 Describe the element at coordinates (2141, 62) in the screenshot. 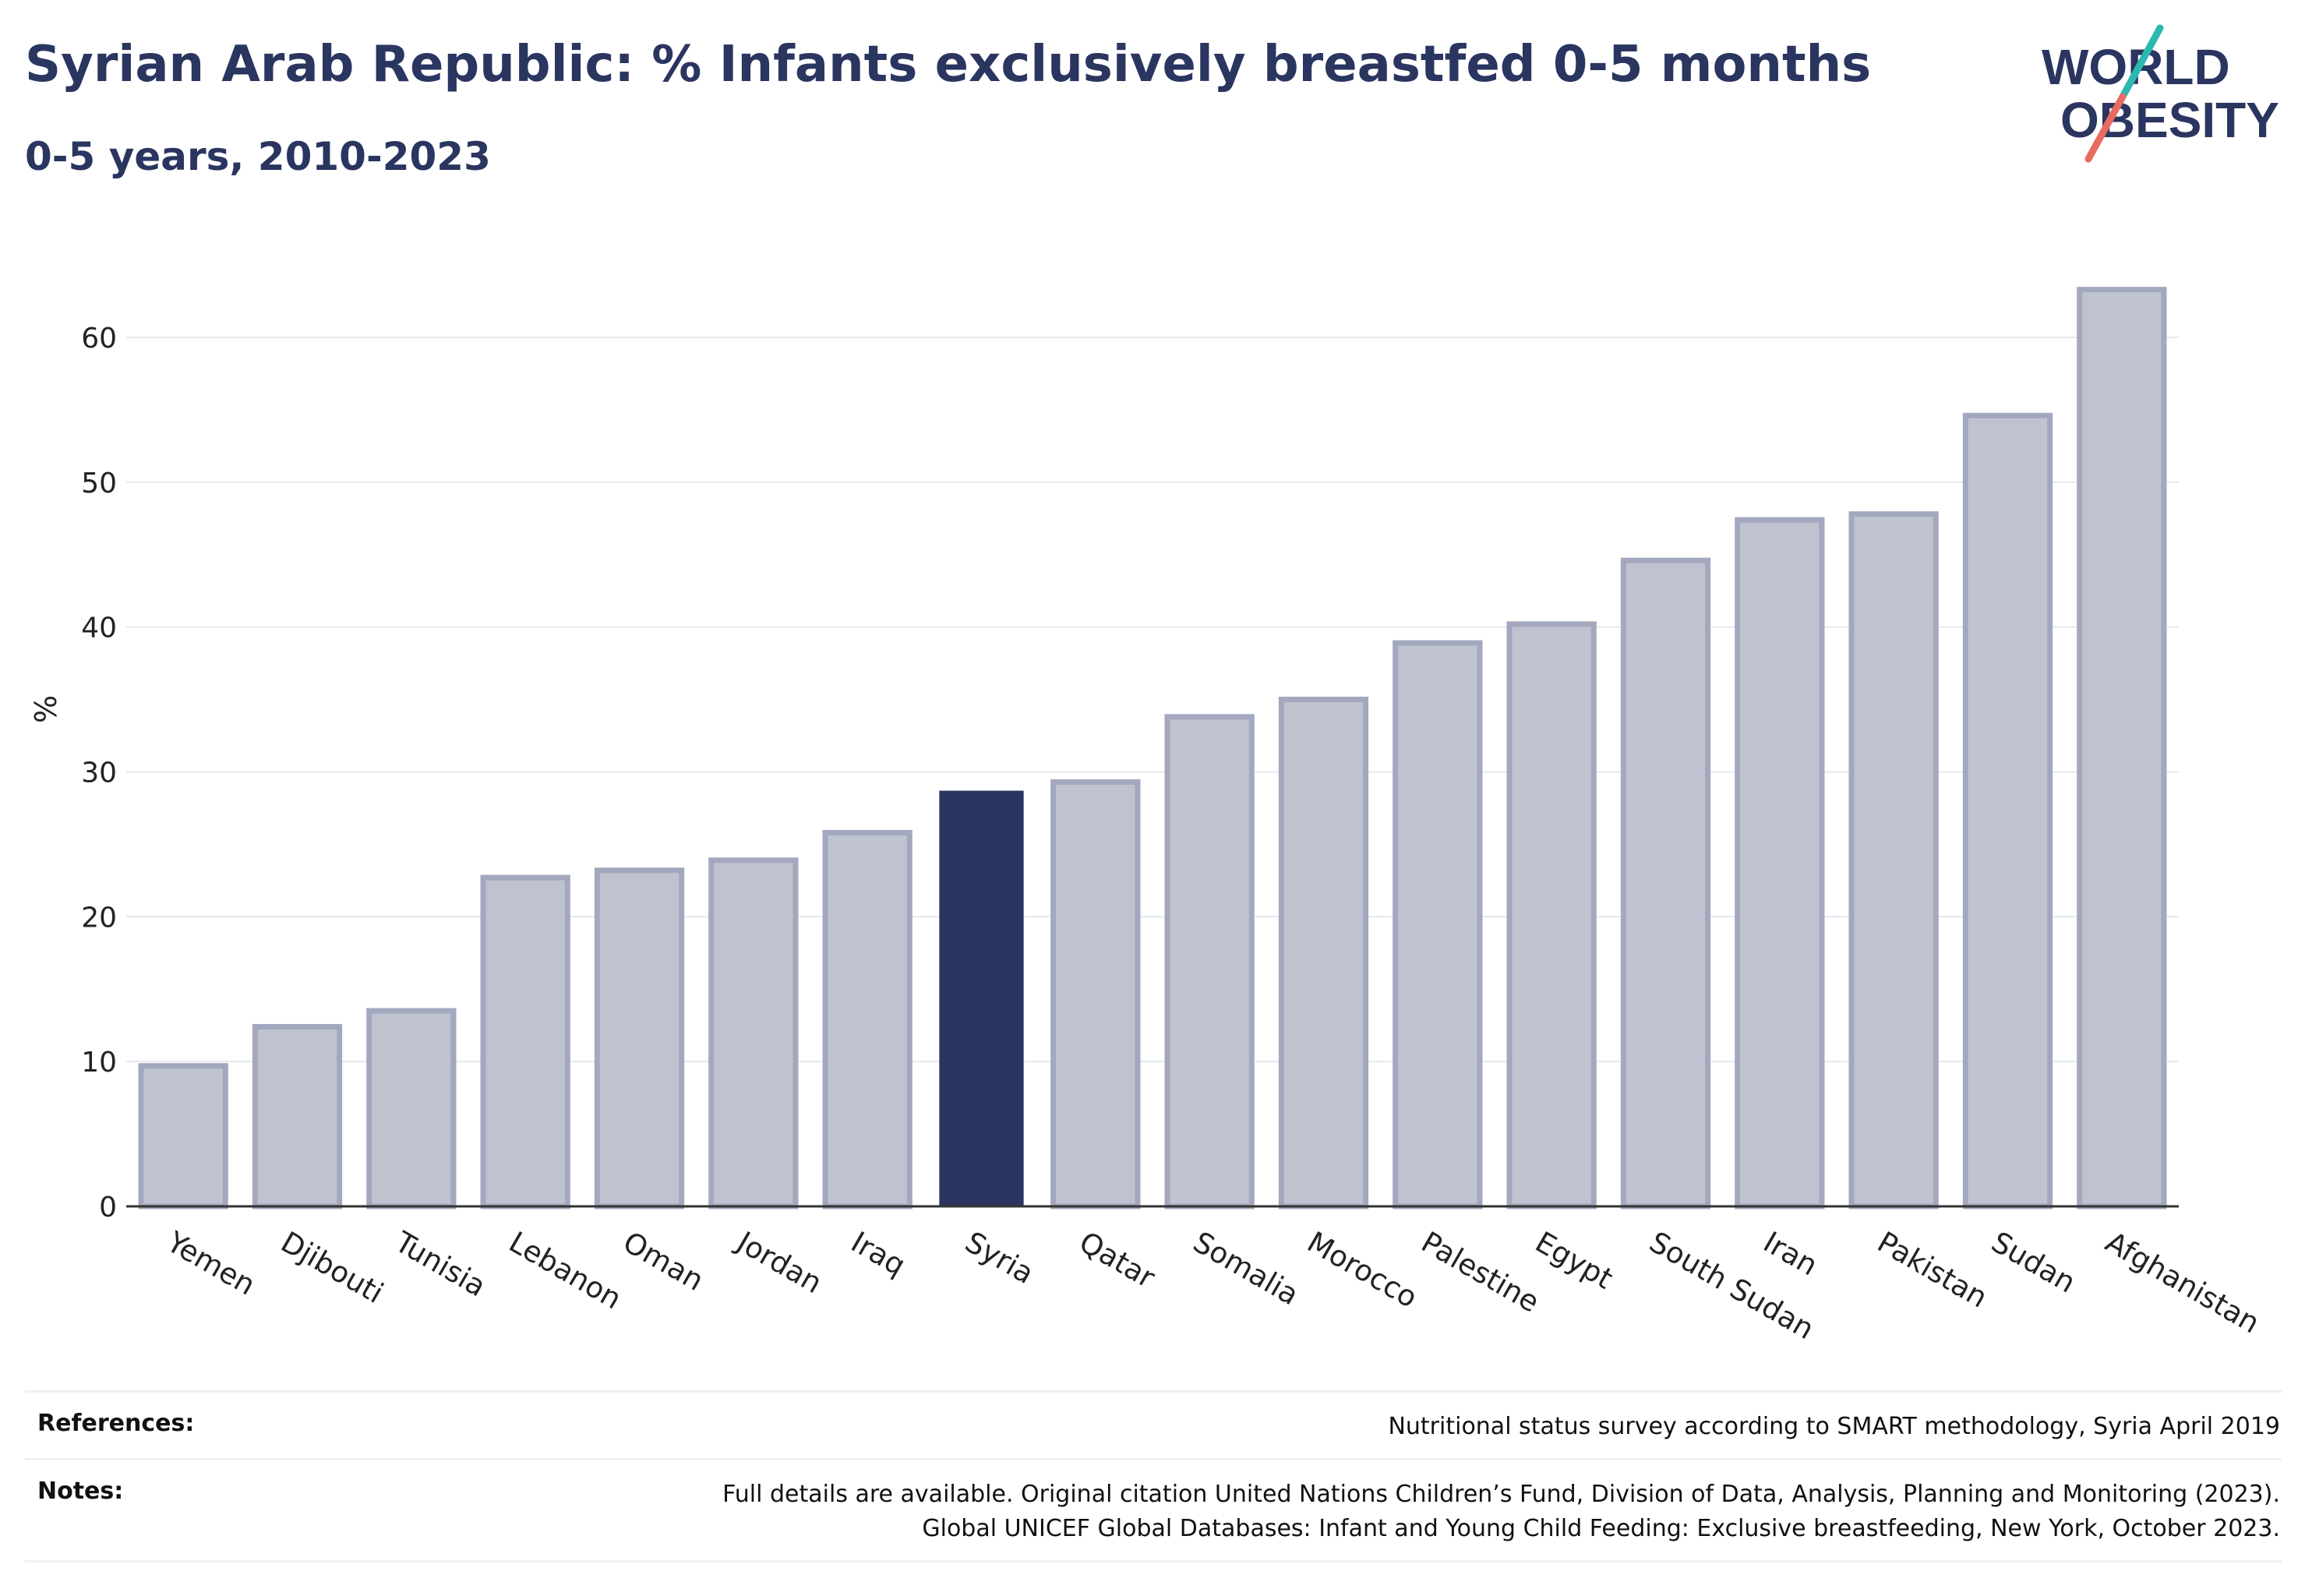

I see `logo-slash-teal` at that location.